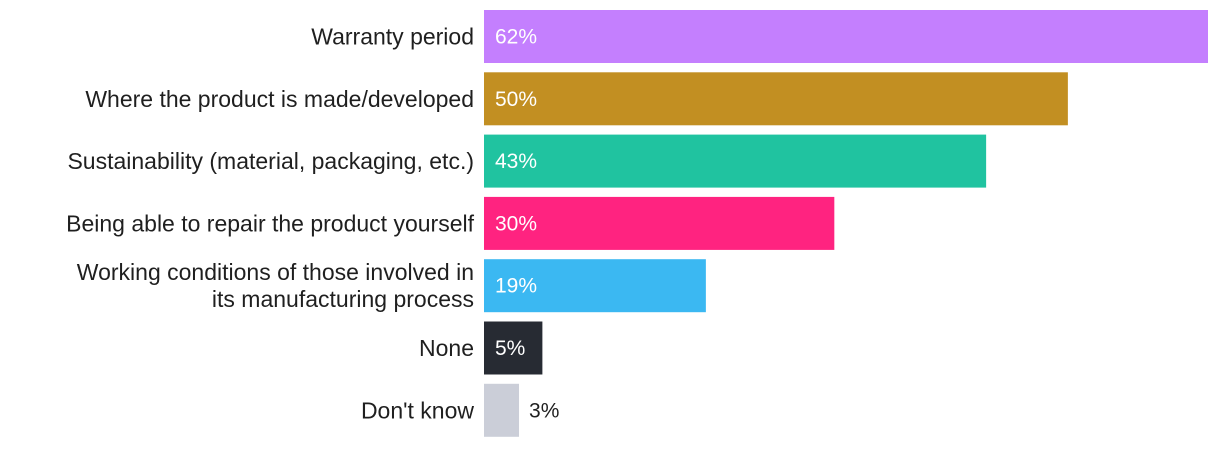 The height and width of the screenshot is (450, 1220). Describe the element at coordinates (516, 286) in the screenshot. I see `value-label: 19%` at that location.